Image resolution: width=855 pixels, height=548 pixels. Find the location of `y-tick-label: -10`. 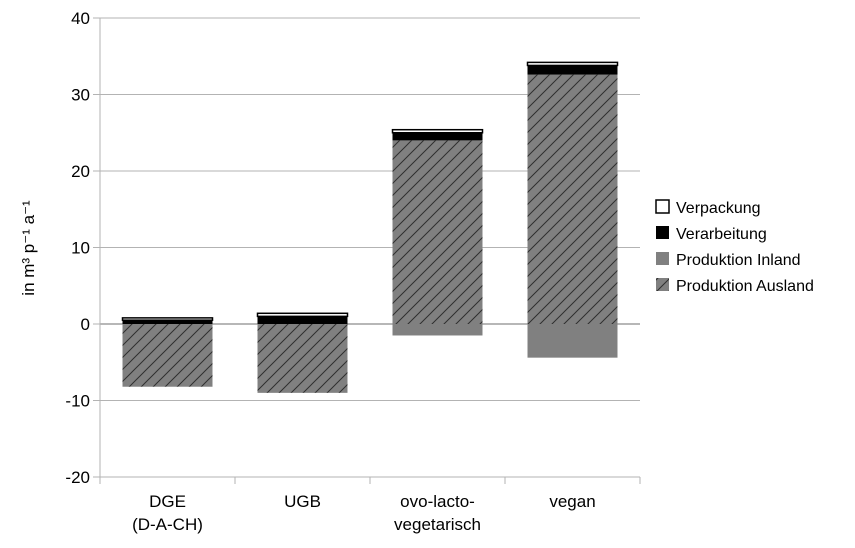

y-tick-label: -10 is located at coordinates (77, 401).